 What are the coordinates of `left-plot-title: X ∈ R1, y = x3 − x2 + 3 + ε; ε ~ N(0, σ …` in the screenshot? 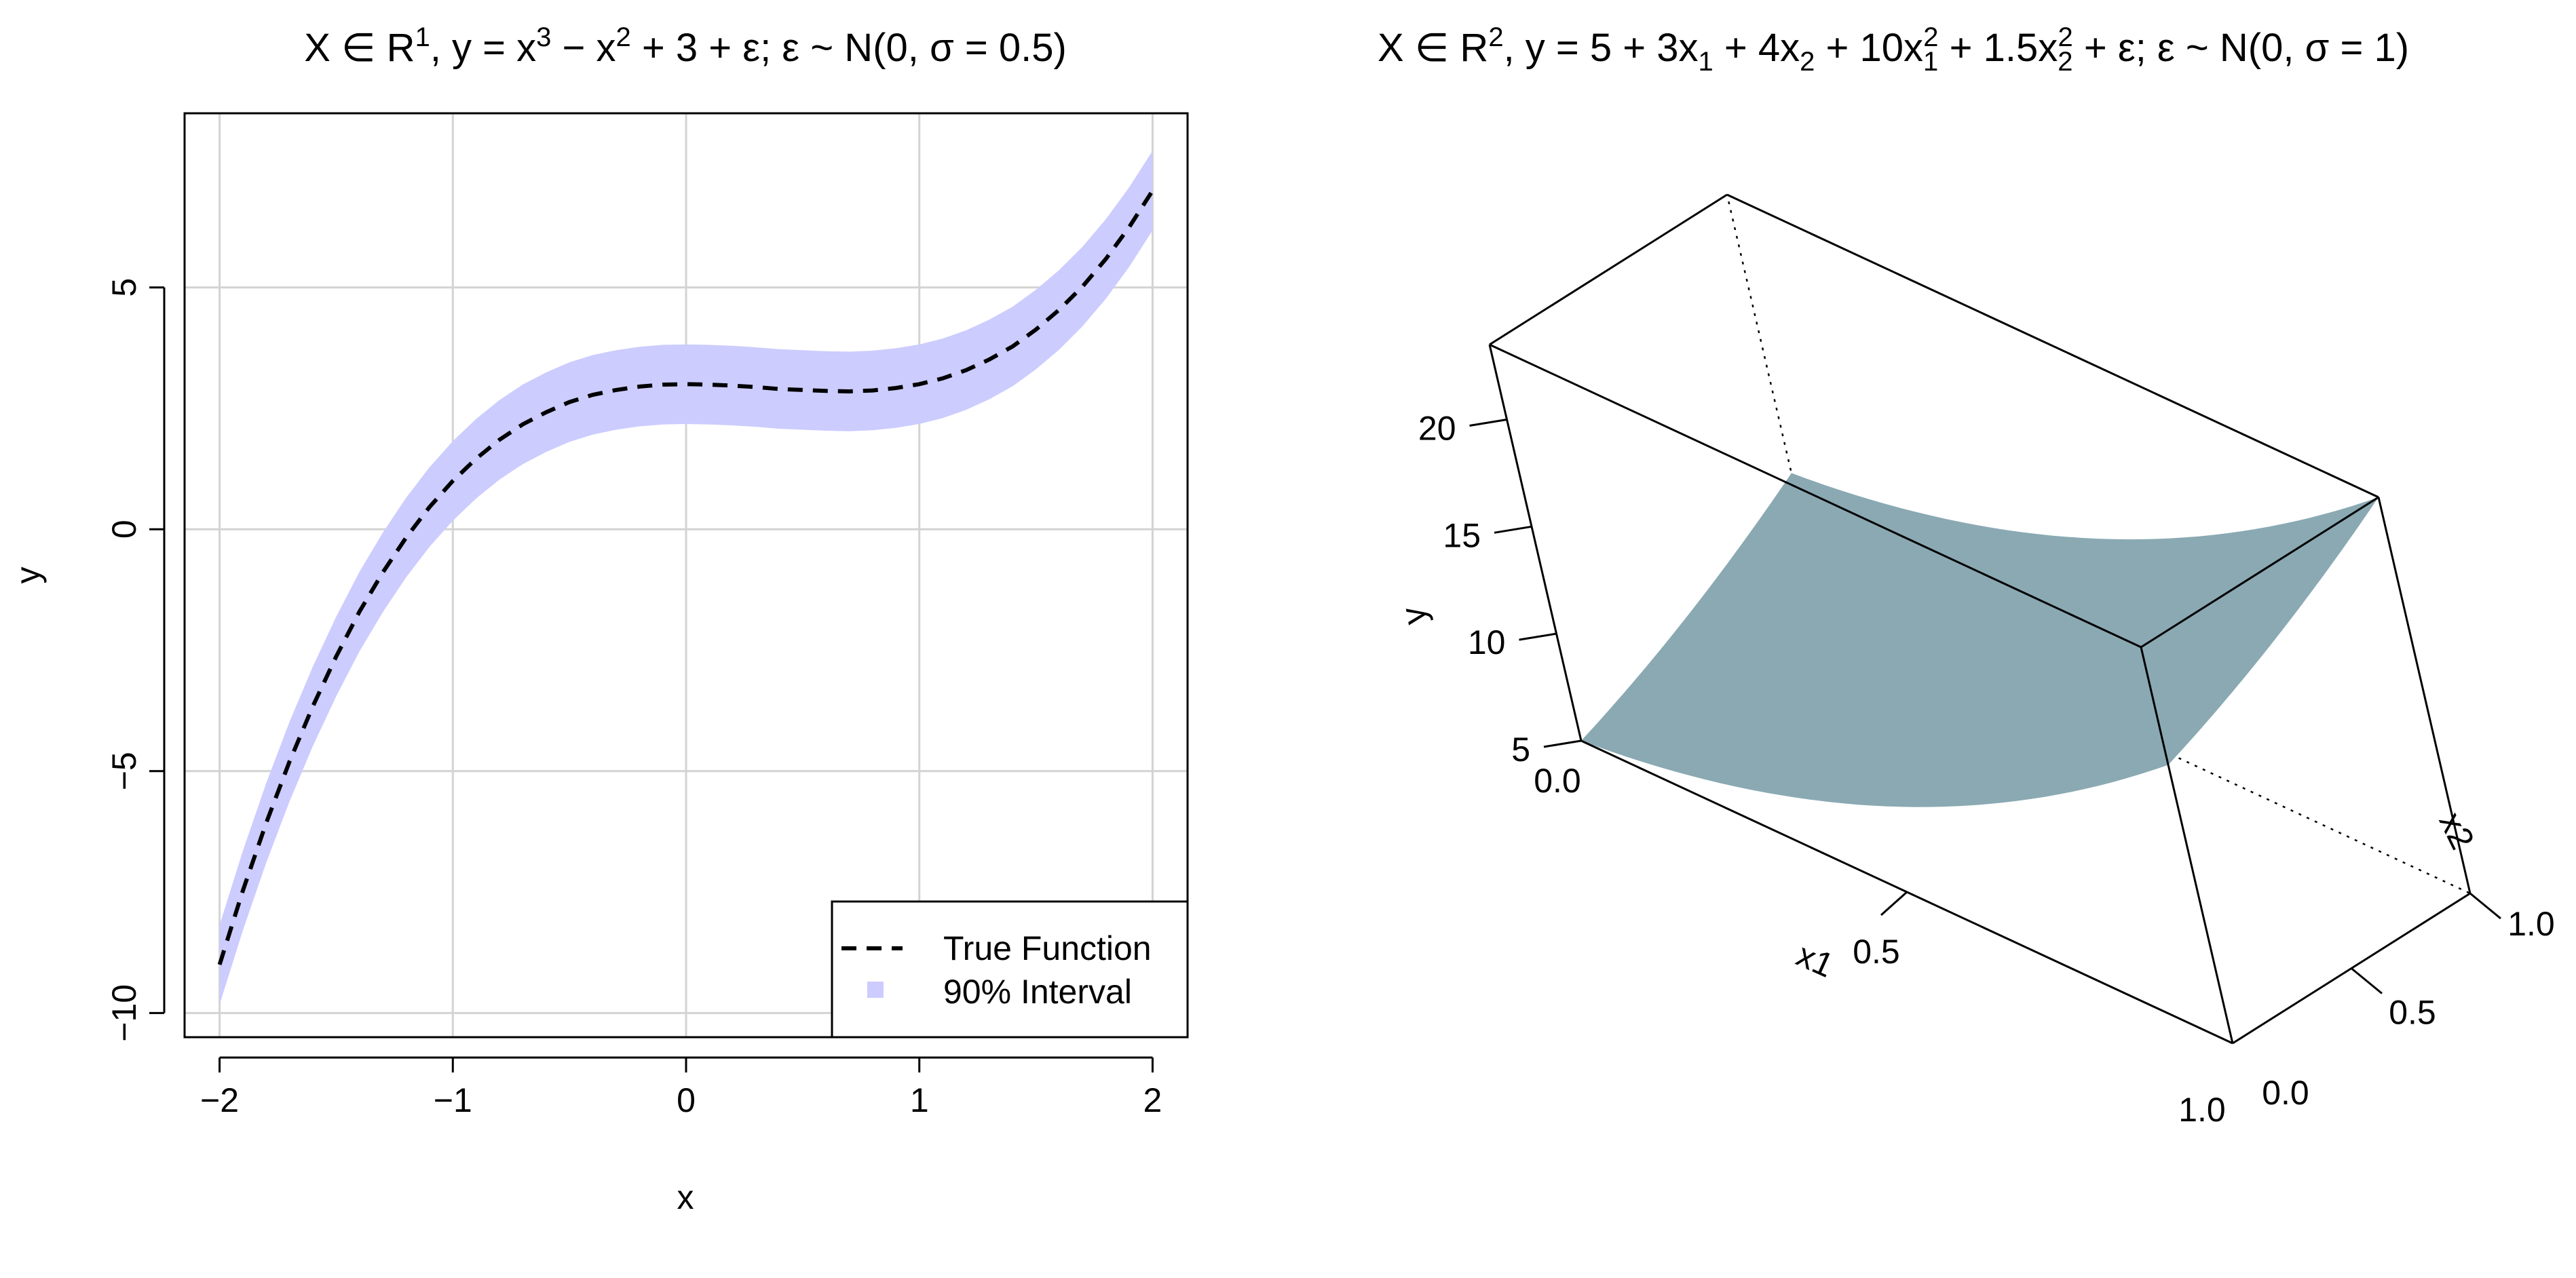 It's located at (685, 46).